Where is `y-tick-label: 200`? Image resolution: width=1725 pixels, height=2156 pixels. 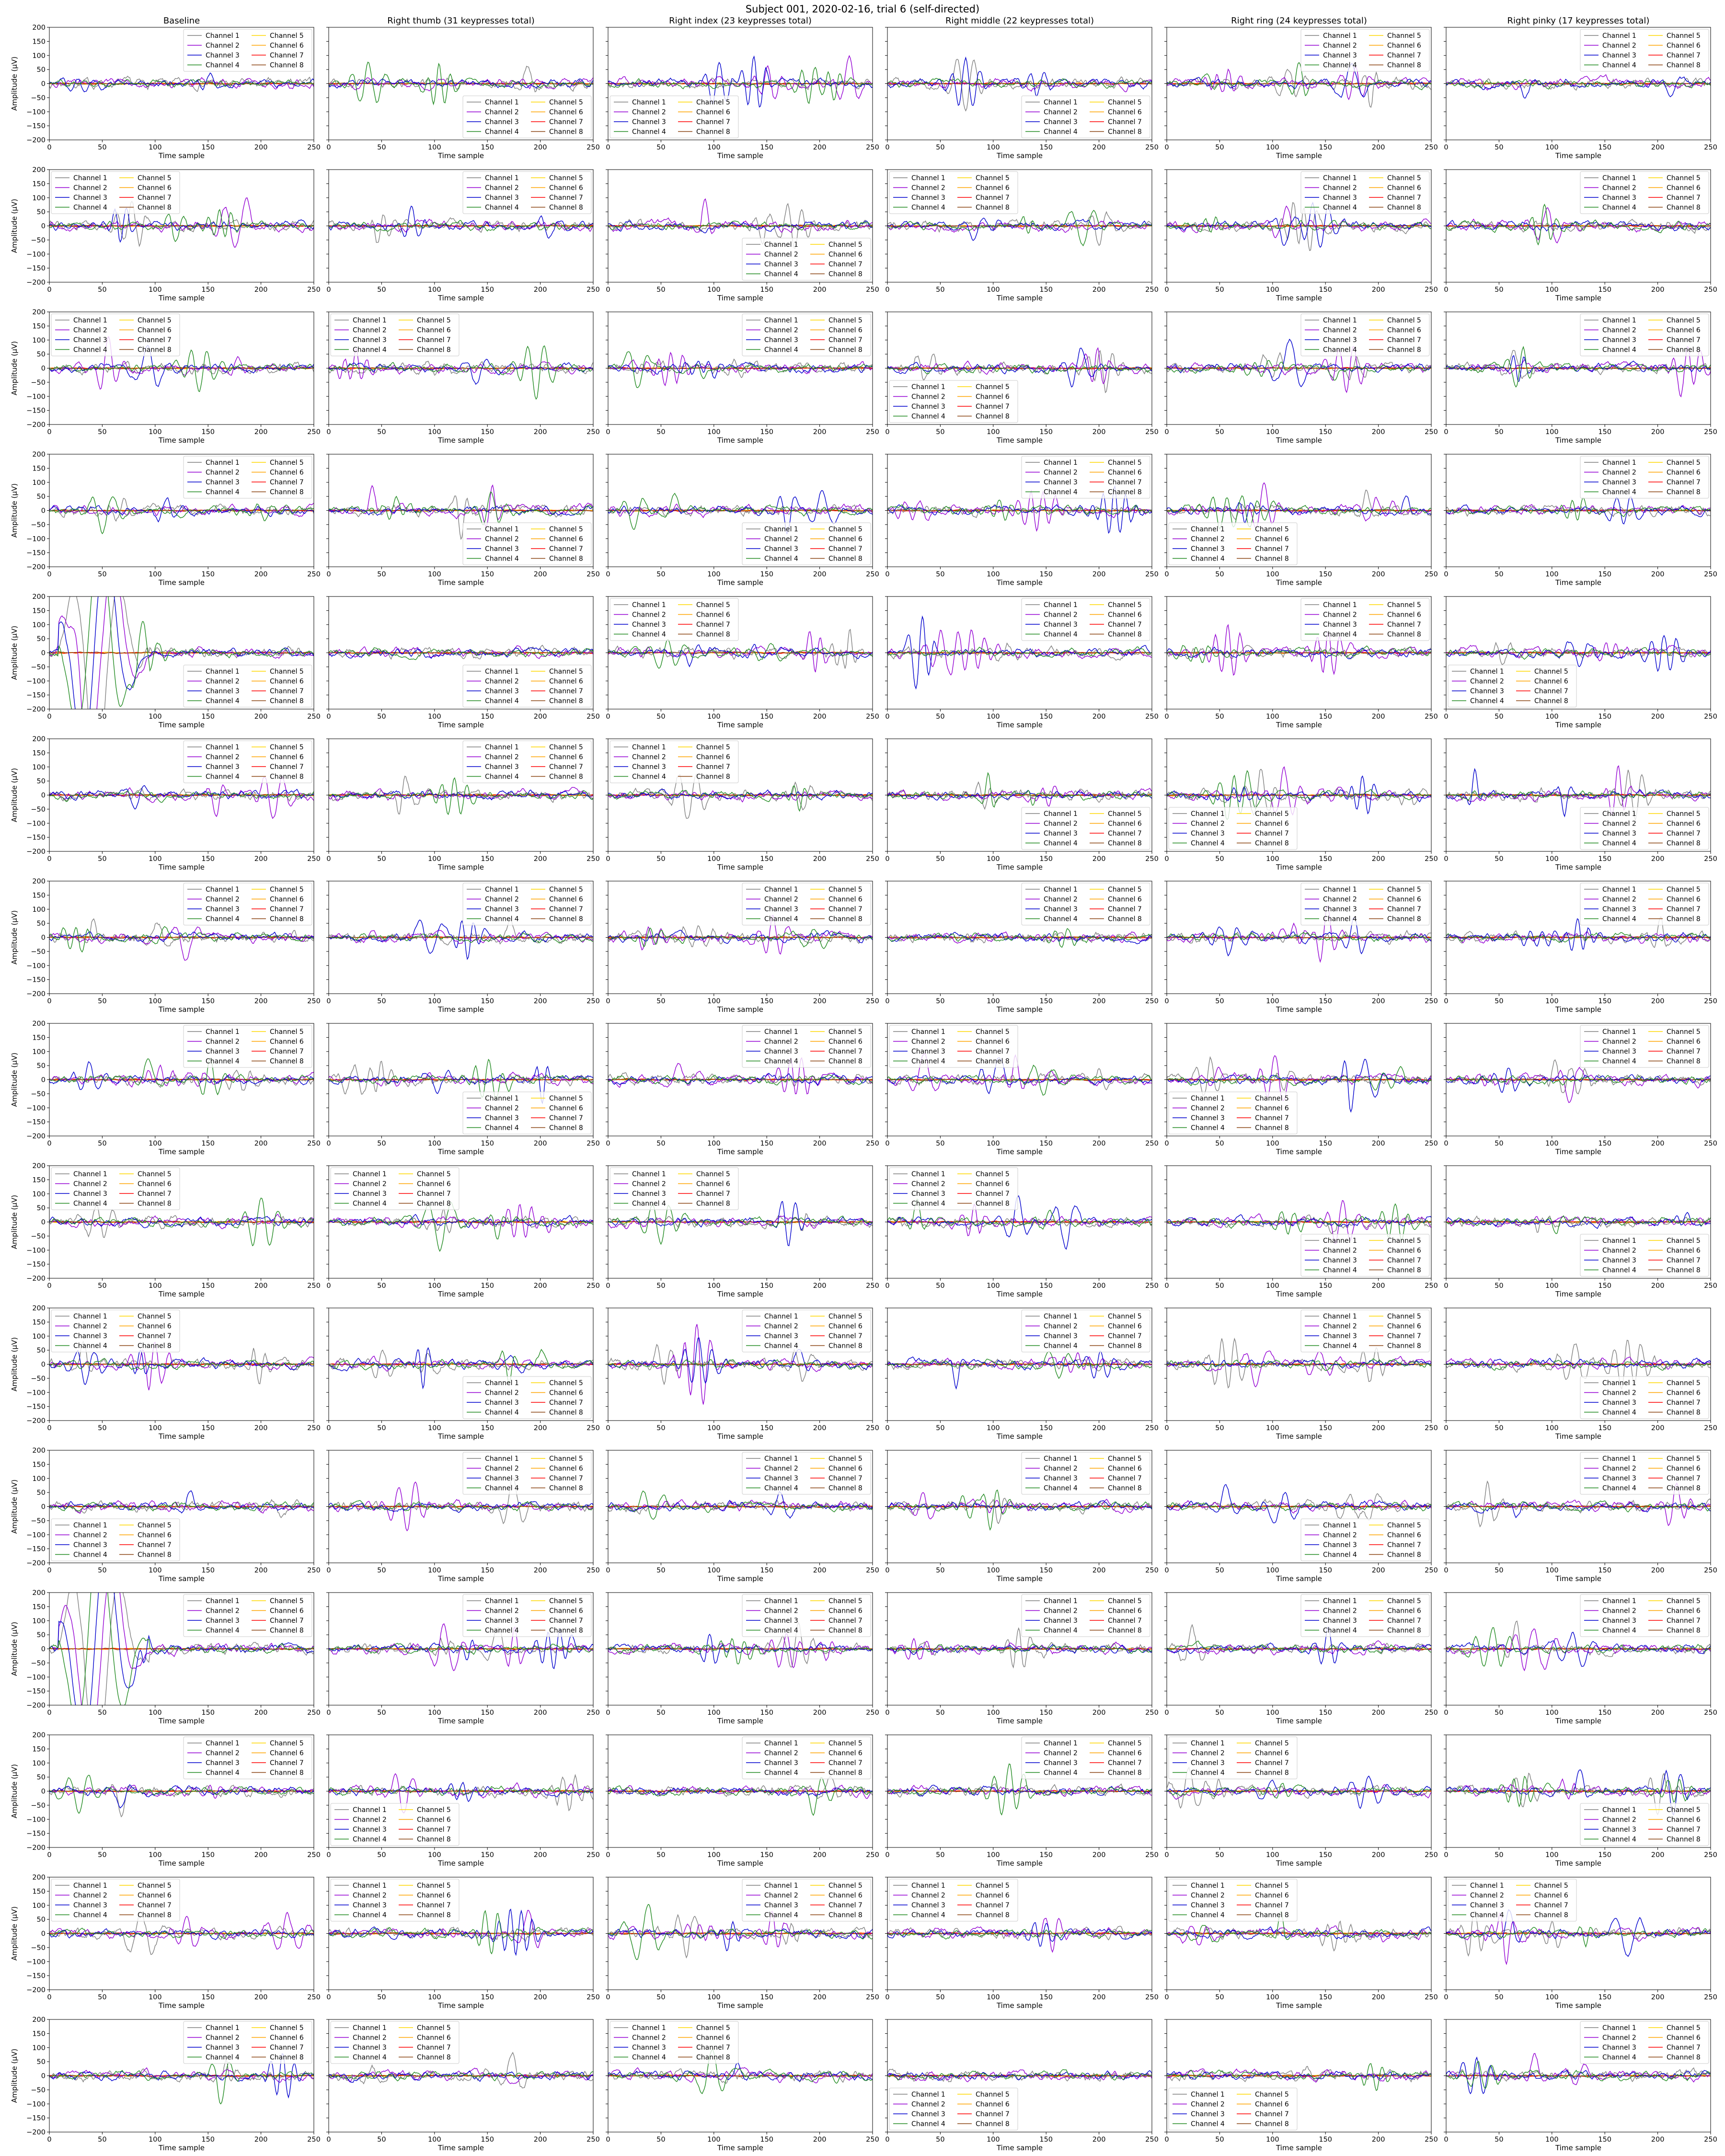
y-tick-label: 200 is located at coordinates (39, 739).